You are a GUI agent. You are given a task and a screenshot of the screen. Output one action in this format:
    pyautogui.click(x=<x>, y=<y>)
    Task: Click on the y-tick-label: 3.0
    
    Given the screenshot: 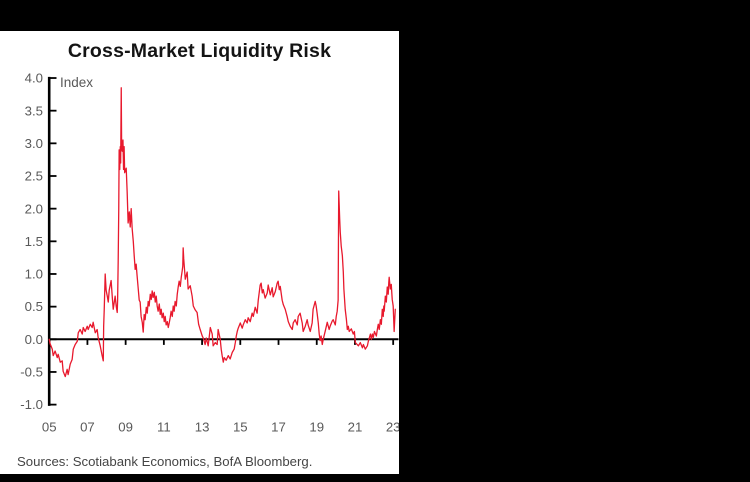 What is the action you would take?
    pyautogui.click(x=34, y=143)
    